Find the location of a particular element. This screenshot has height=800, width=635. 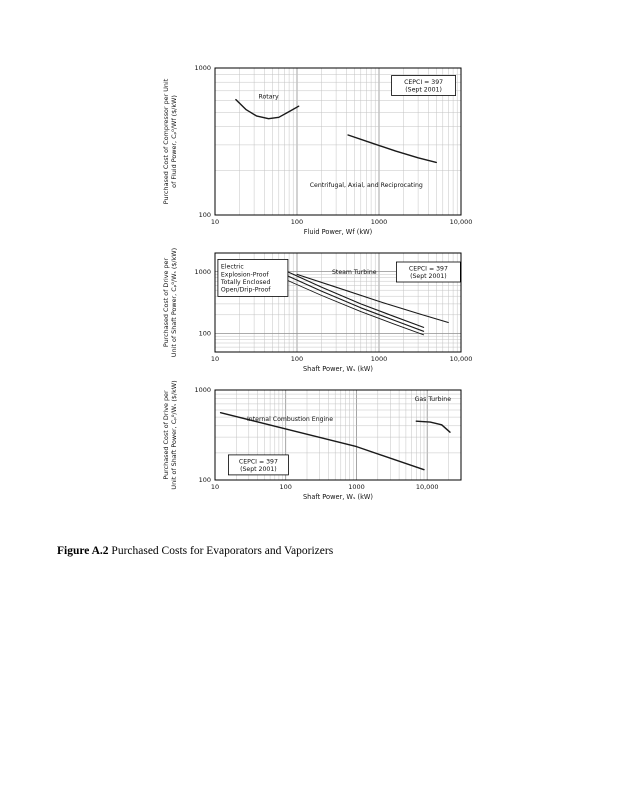

series-steam-turbine is located at coordinates (372, 298).